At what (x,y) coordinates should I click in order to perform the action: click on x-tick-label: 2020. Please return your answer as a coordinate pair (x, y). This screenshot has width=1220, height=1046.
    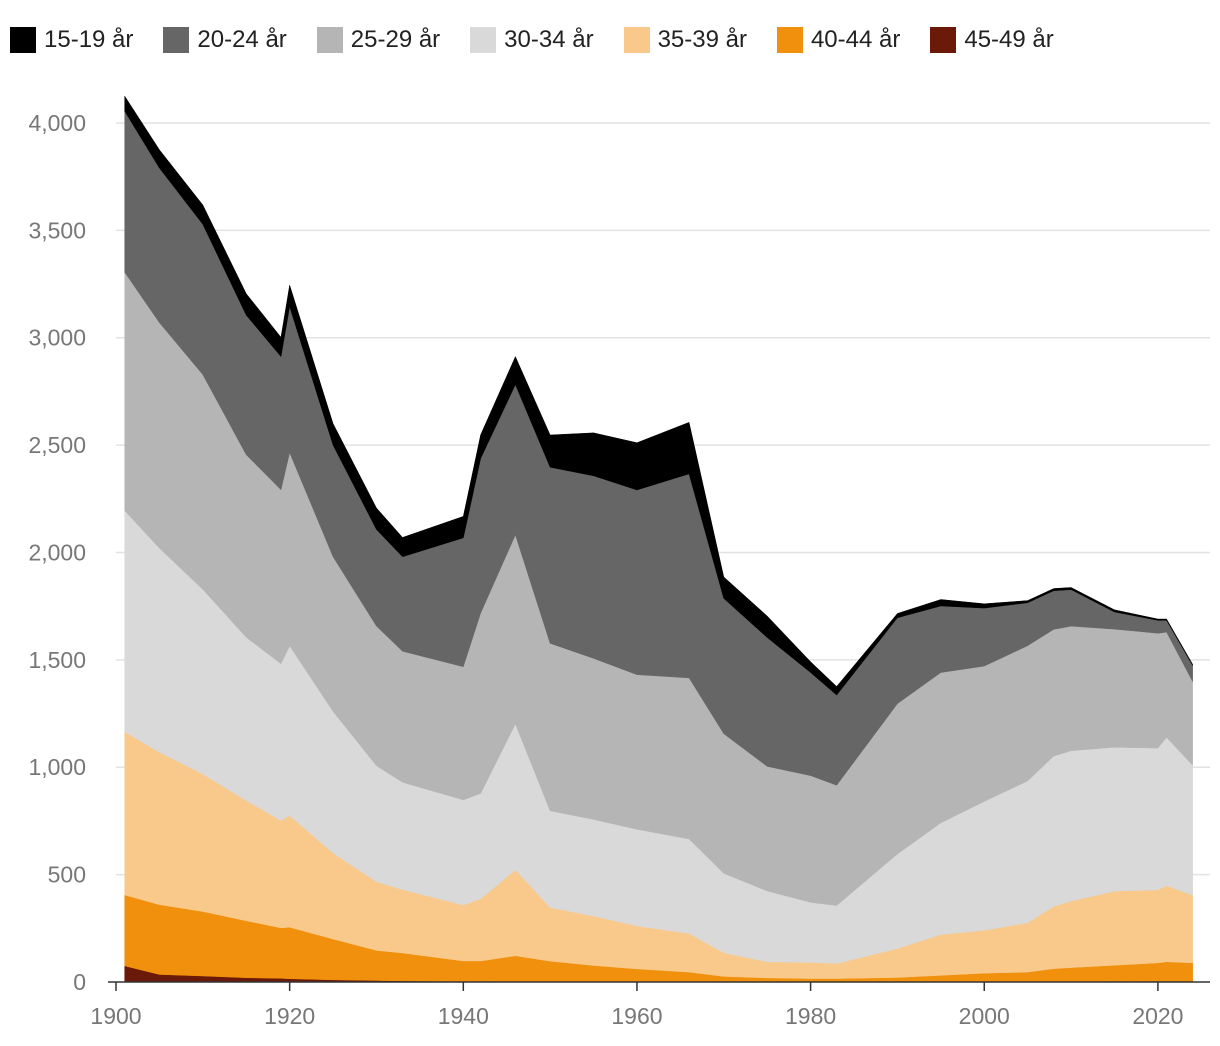
    Looking at the image, I should click on (1157, 1016).